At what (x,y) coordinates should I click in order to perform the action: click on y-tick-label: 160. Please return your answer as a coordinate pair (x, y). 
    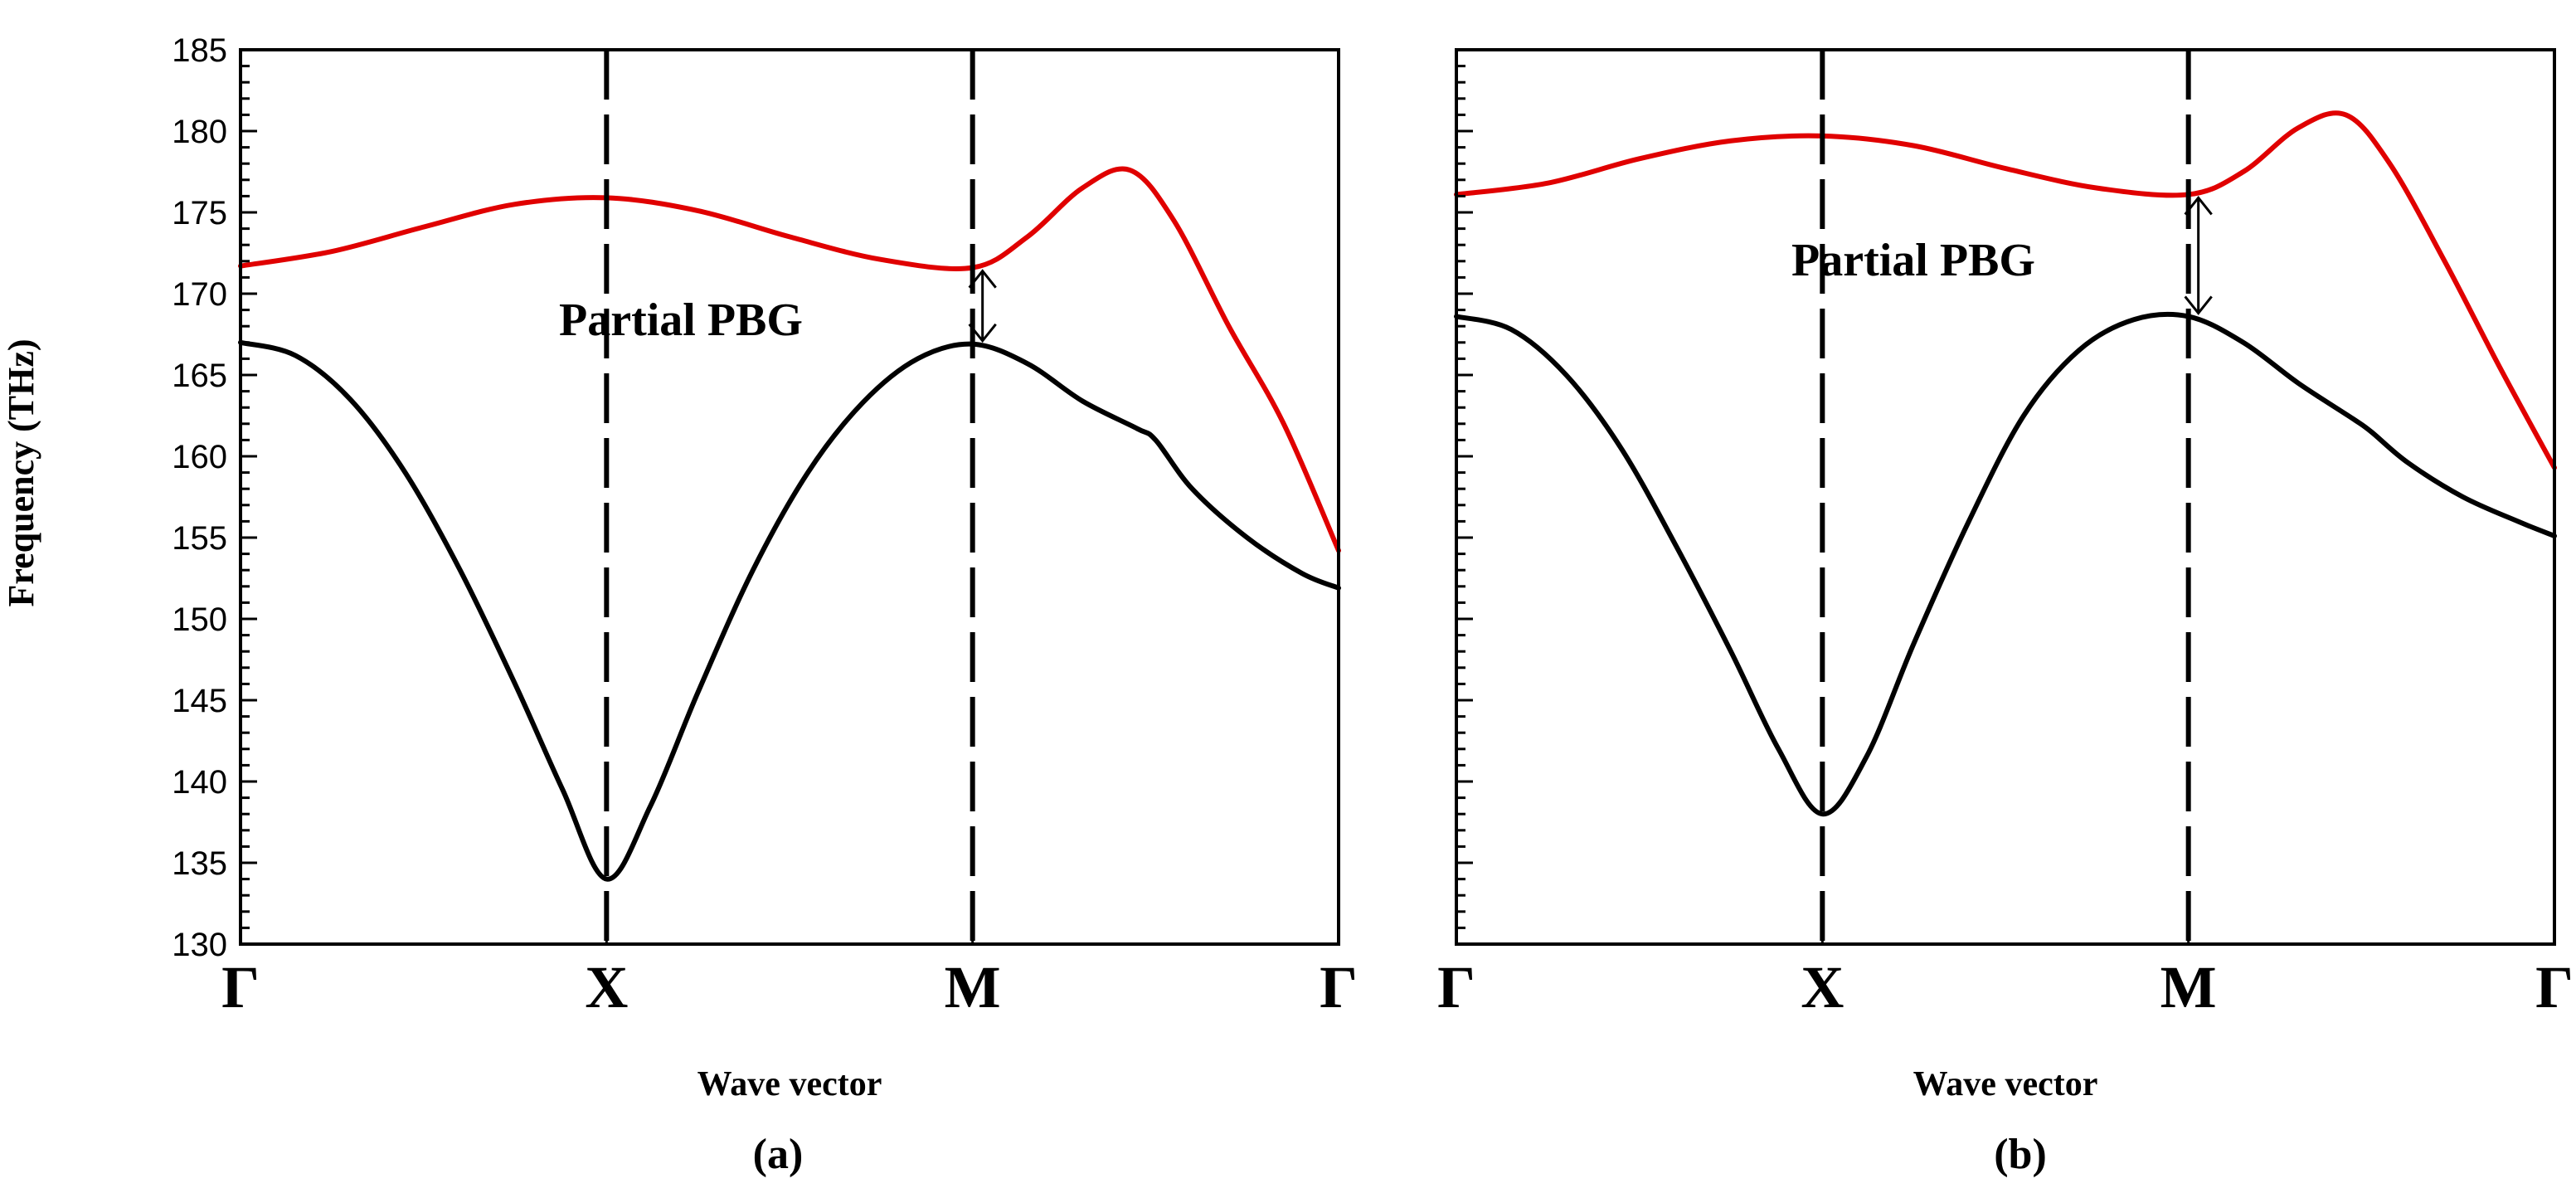
    Looking at the image, I should click on (200, 457).